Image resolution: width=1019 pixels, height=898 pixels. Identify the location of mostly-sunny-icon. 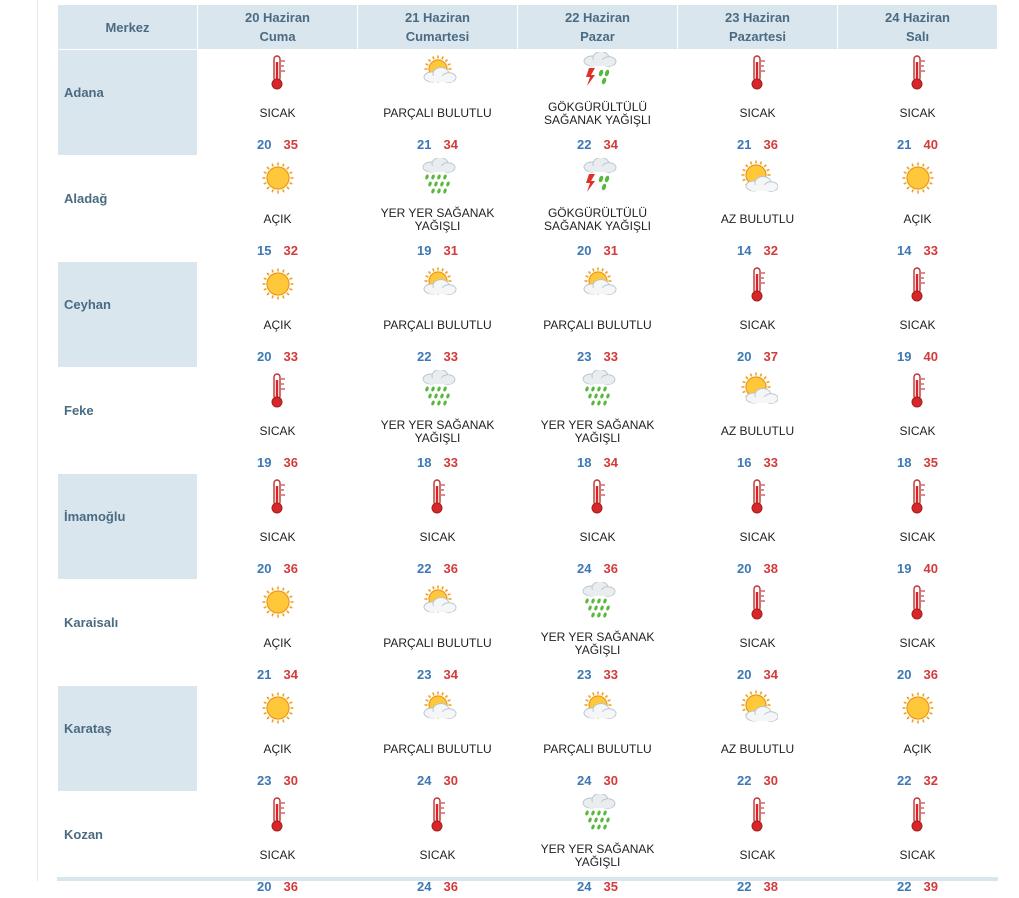
(759, 388).